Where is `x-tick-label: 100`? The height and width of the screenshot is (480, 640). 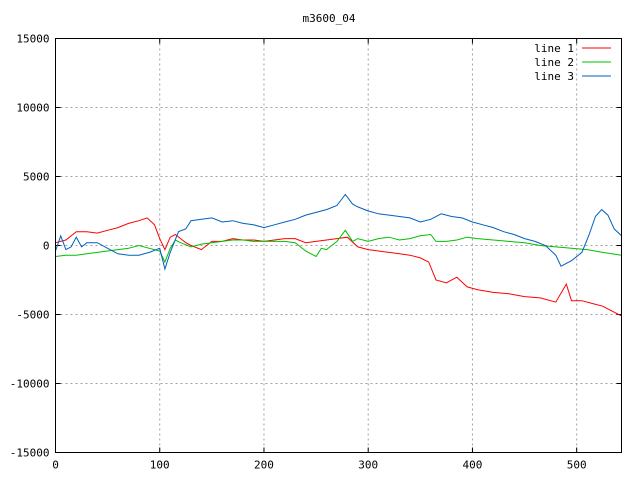 x-tick-label: 100 is located at coordinates (160, 465).